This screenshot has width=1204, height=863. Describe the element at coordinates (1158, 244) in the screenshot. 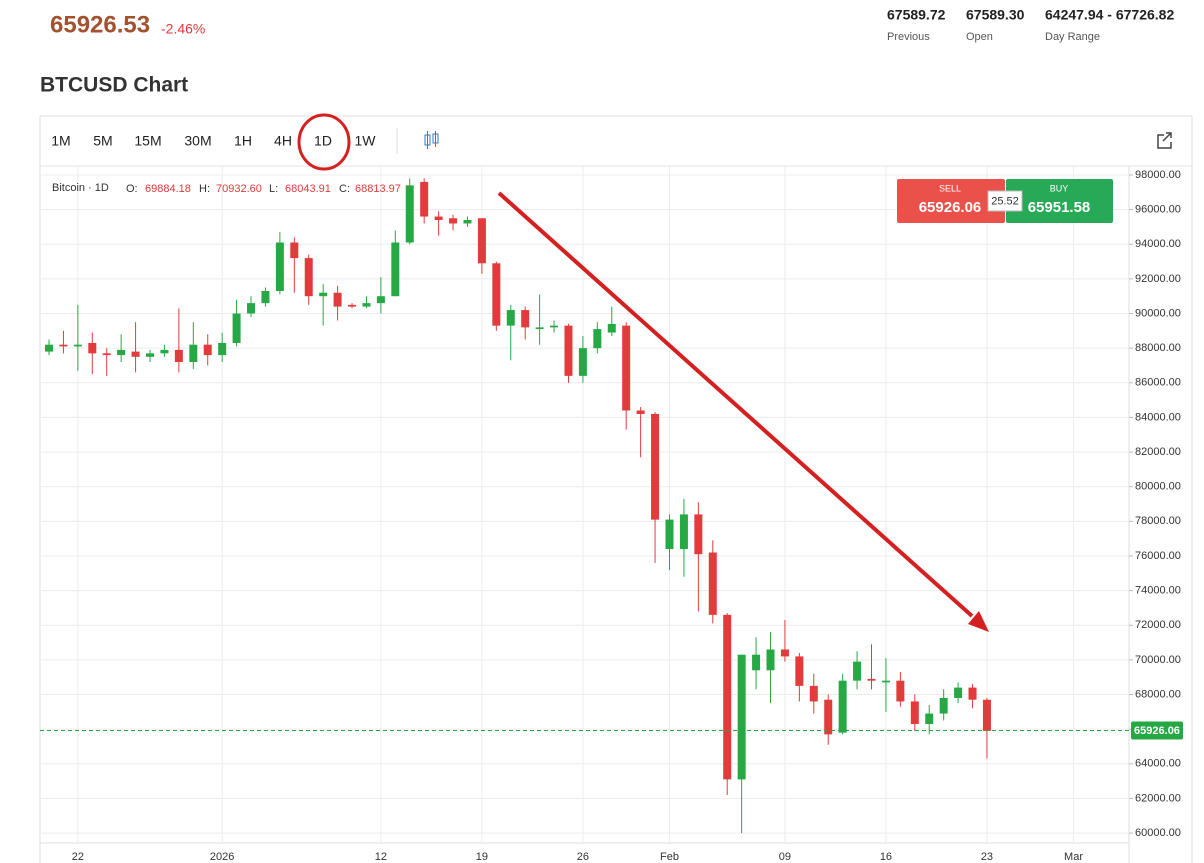

I see `y-tick-label: 94000.00` at that location.